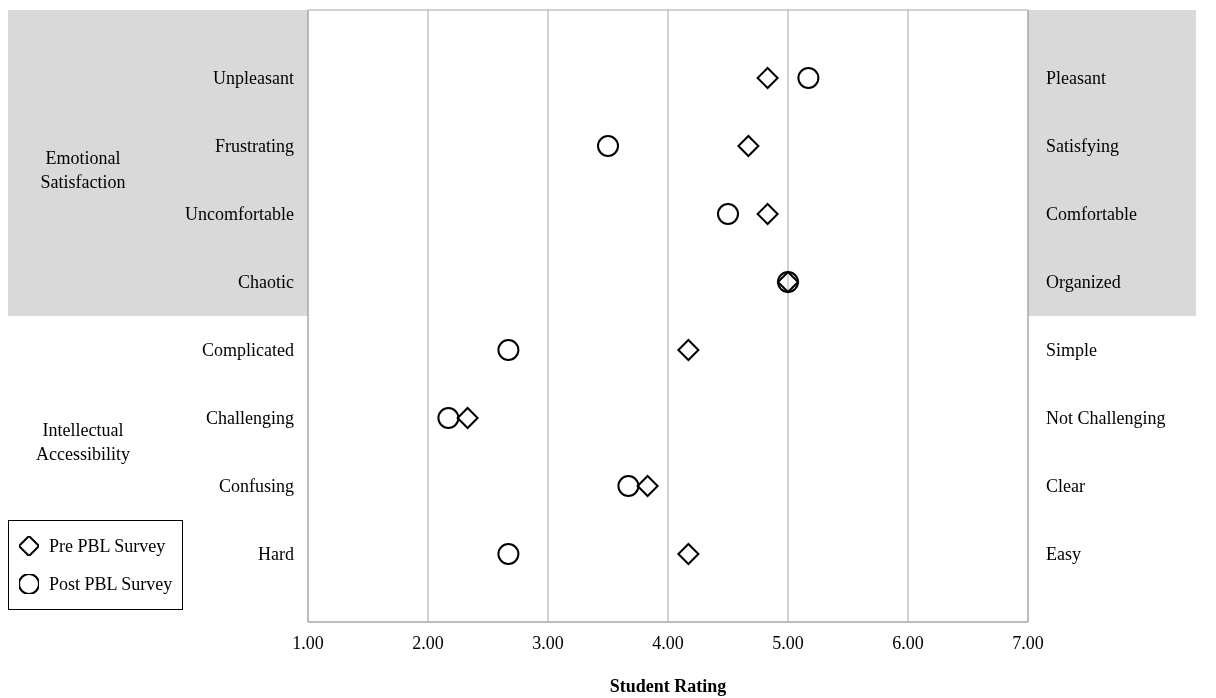 This screenshot has width=1216, height=698. I want to click on text: Emotional Satisfaction, so click(83, 170).